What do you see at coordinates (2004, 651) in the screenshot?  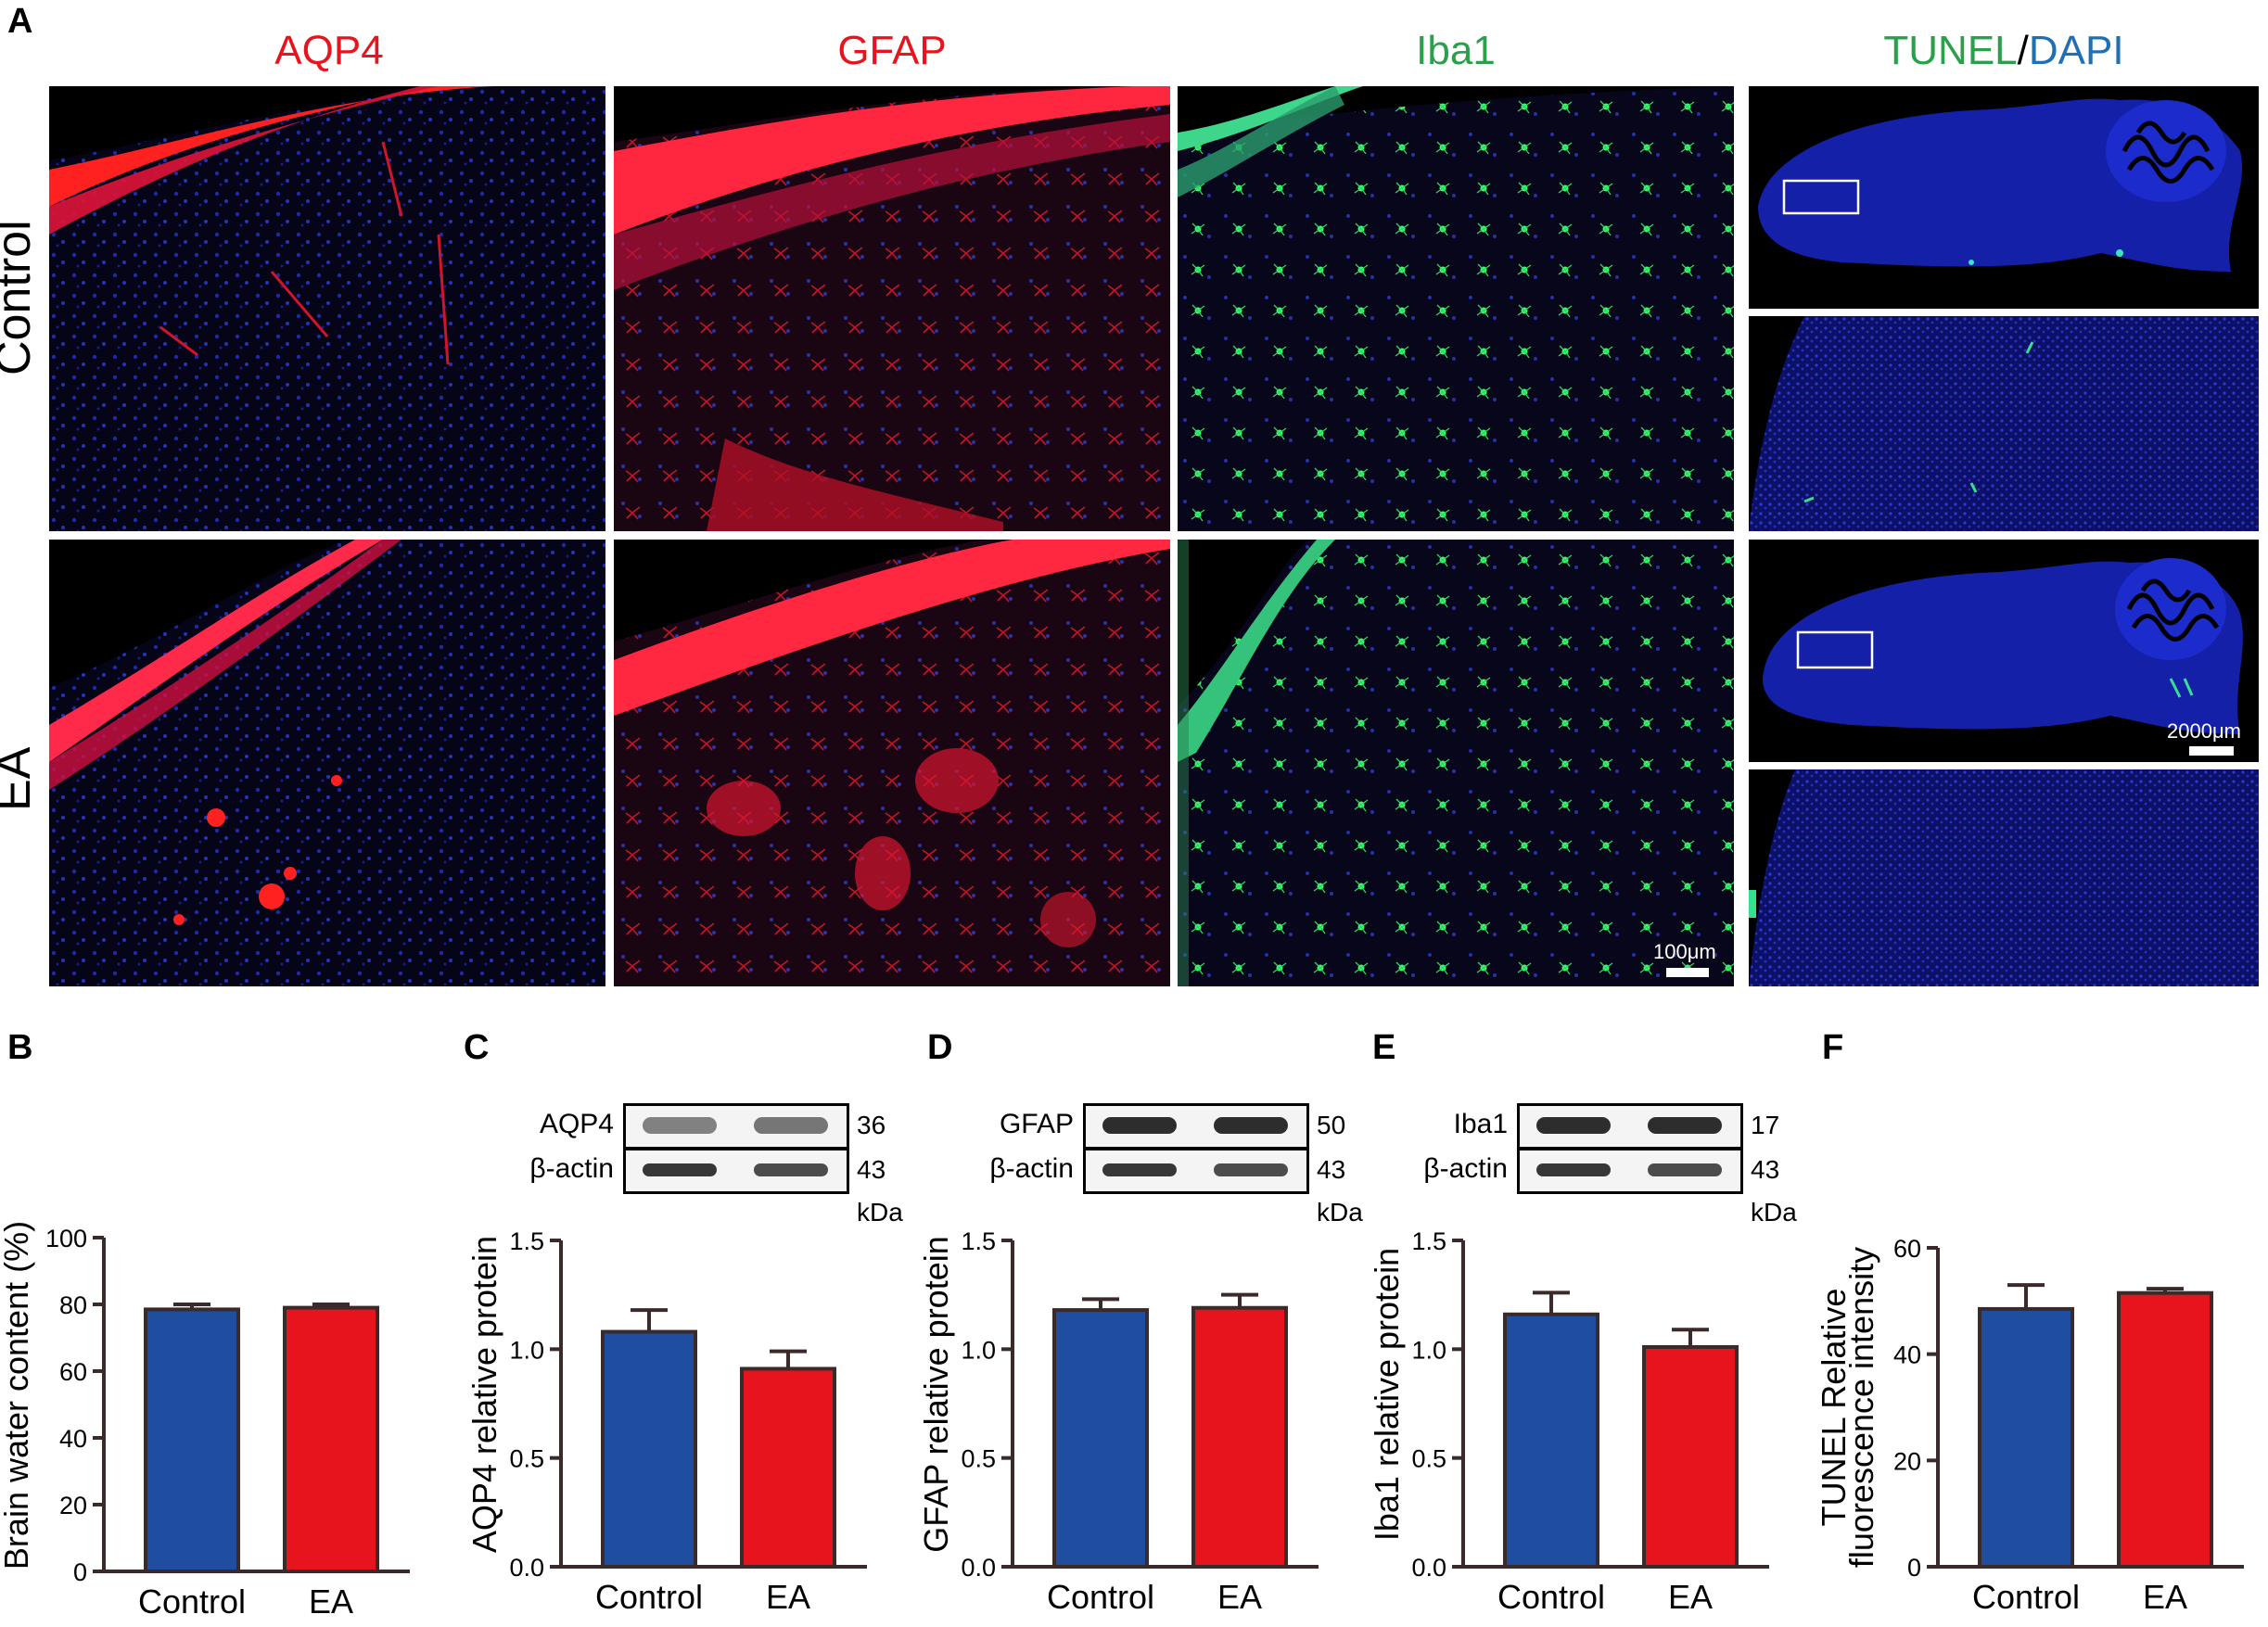 I see `tunel-sagittal-ea: 2000μm` at bounding box center [2004, 651].